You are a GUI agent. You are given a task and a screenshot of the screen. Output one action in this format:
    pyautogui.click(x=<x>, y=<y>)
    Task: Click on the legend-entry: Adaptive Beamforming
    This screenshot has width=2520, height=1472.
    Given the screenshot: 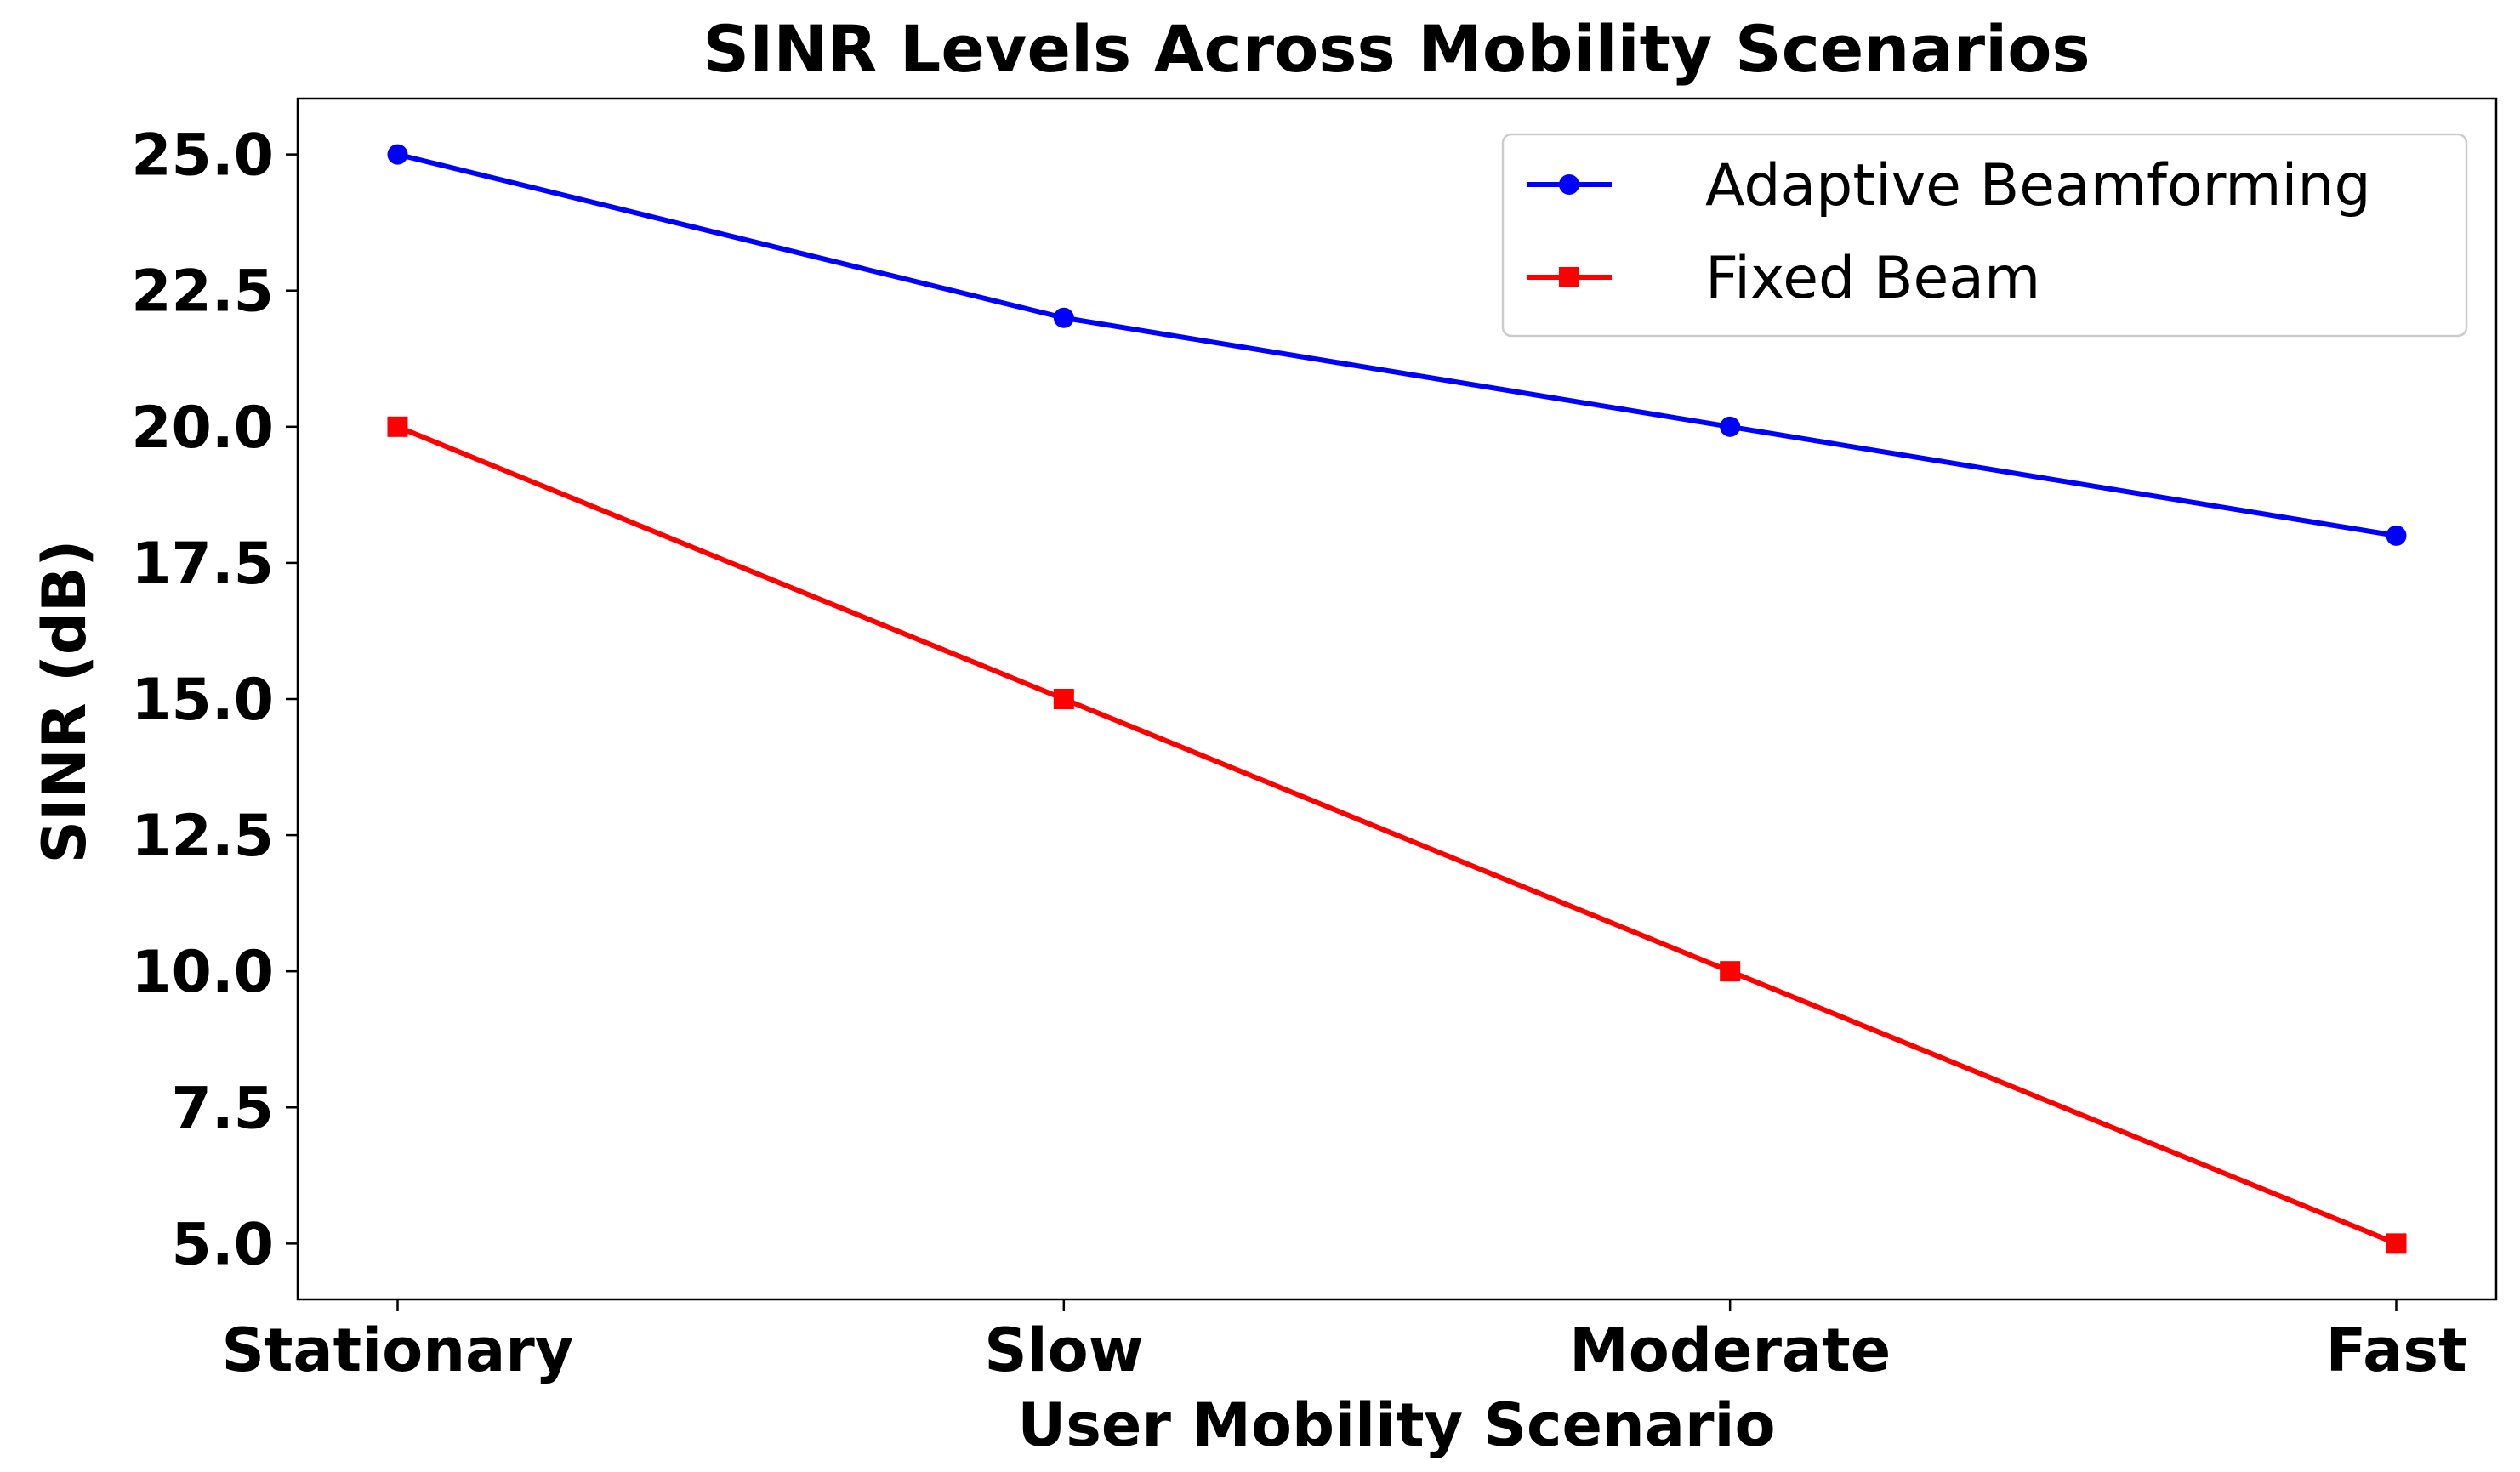 What is the action you would take?
    pyautogui.click(x=1949, y=185)
    